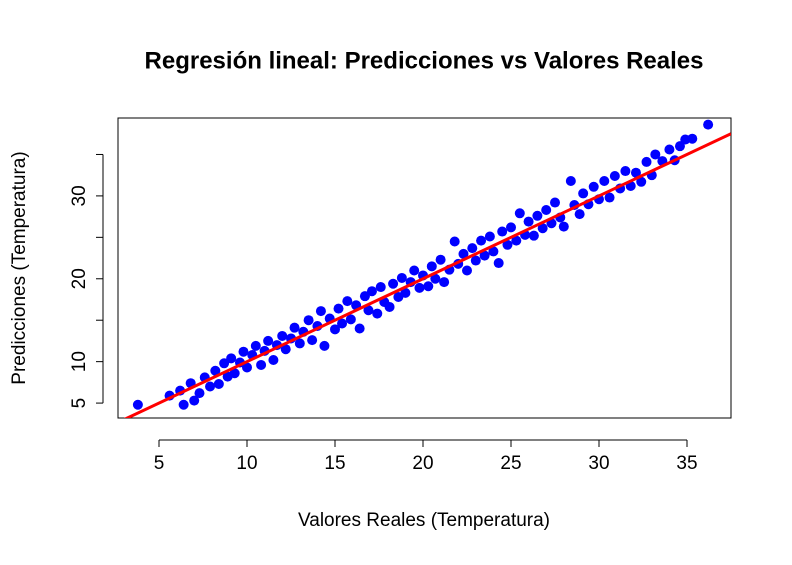 The height and width of the screenshot is (565, 792). I want to click on x-tick-label: 15, so click(334, 463).